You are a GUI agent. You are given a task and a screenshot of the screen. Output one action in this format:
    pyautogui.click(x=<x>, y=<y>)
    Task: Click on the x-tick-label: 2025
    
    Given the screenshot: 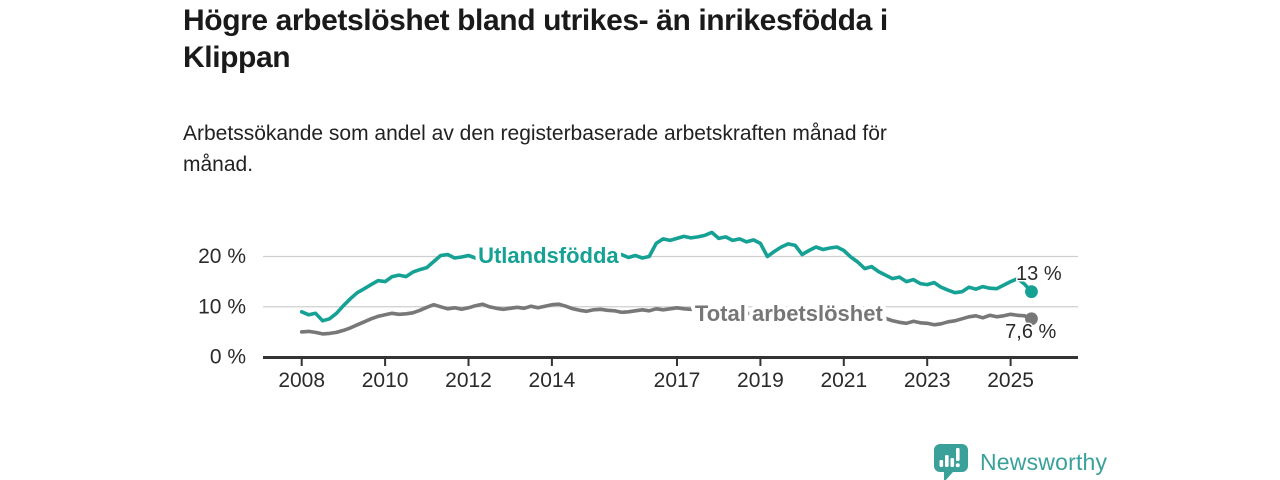 What is the action you would take?
    pyautogui.click(x=1010, y=380)
    